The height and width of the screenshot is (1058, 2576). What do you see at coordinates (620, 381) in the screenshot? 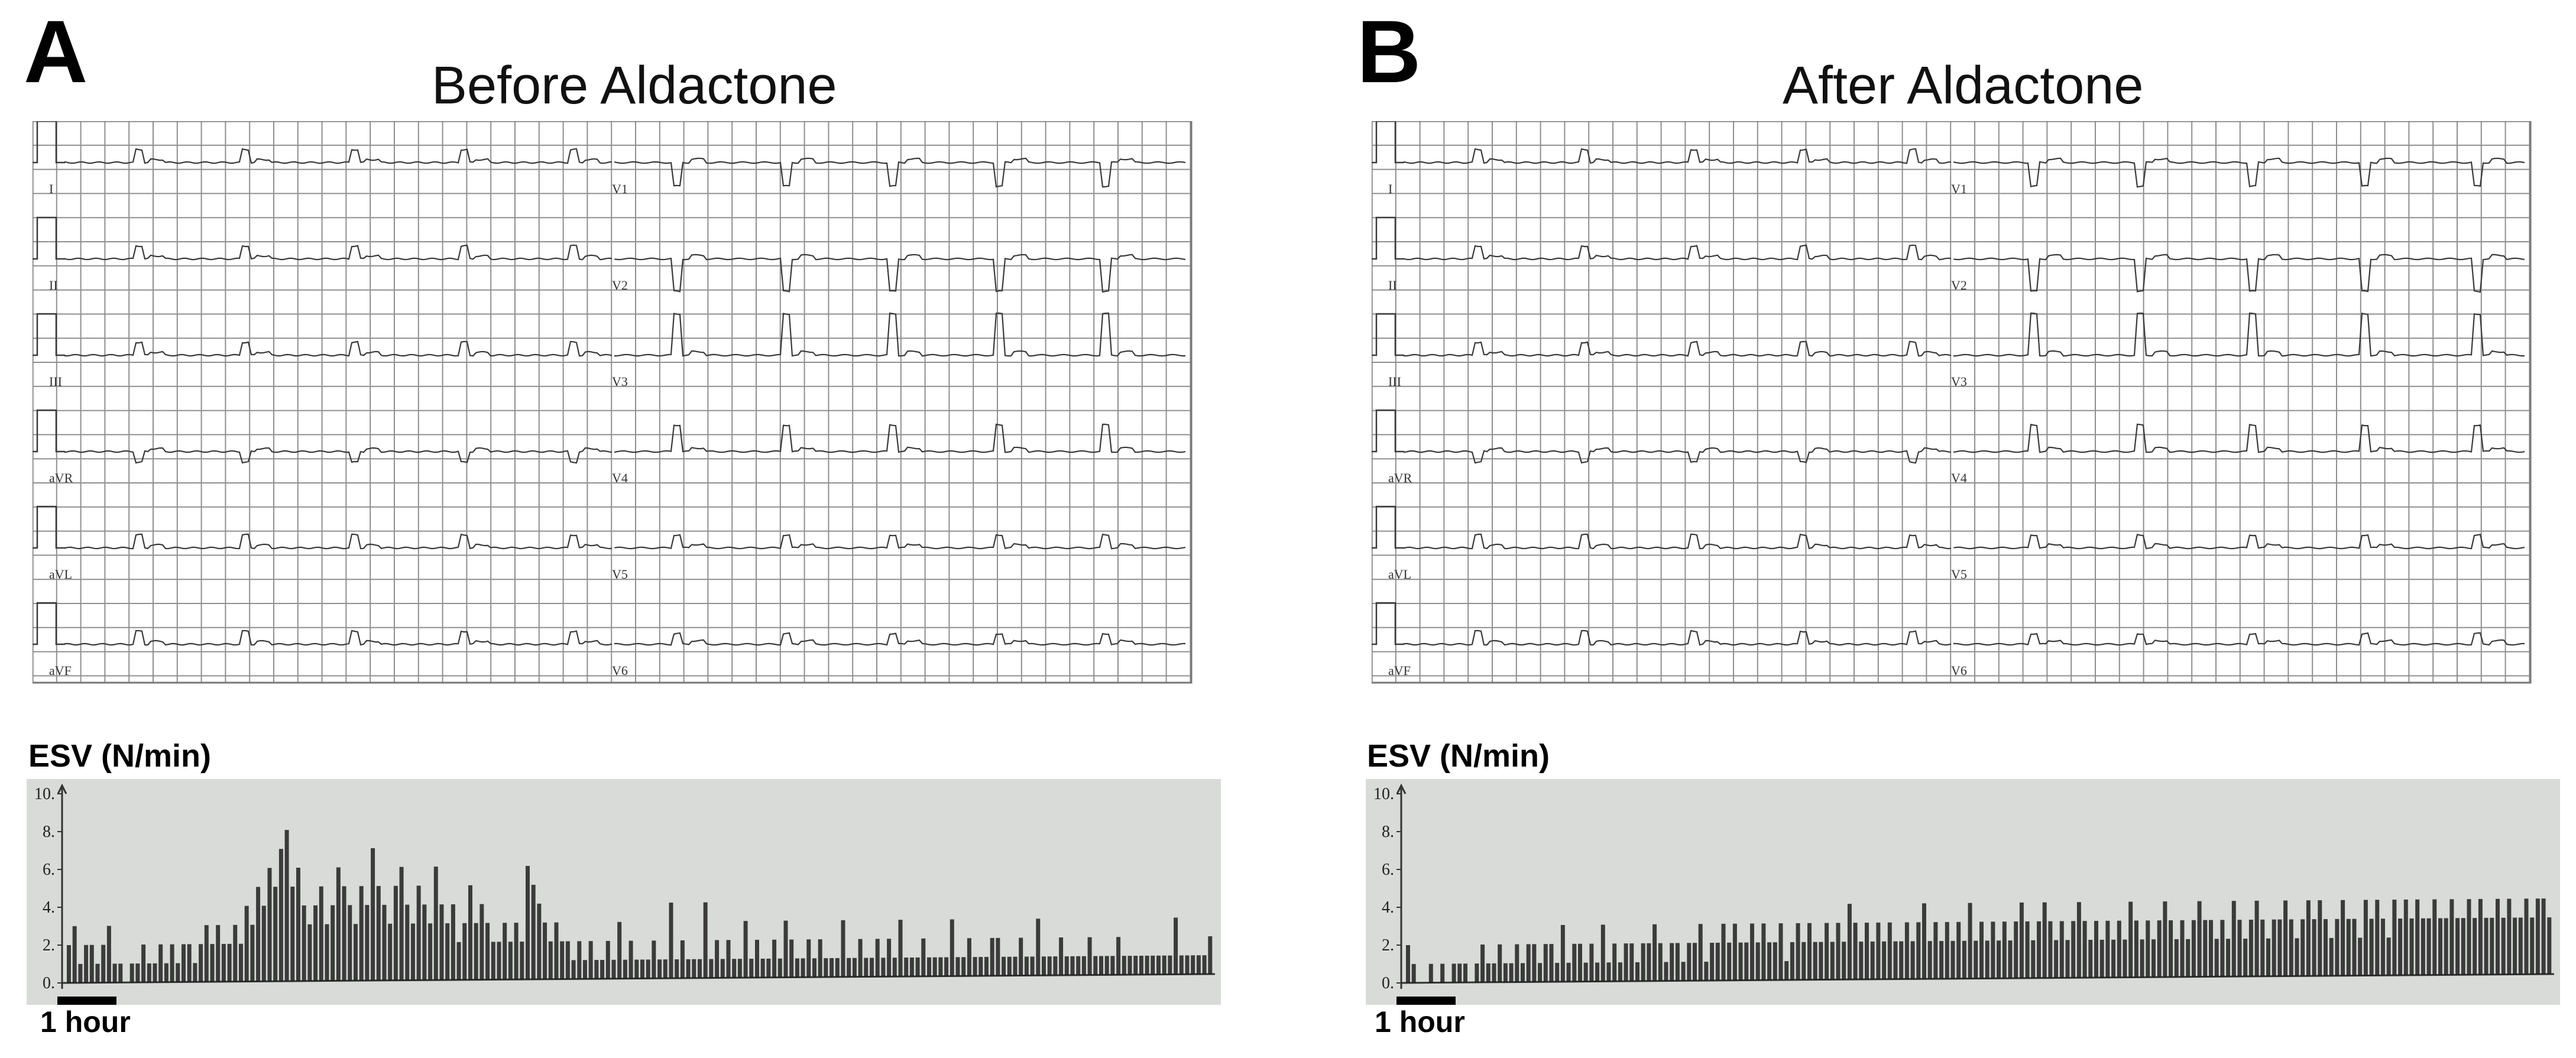
I see `lead-label: V3` at bounding box center [620, 381].